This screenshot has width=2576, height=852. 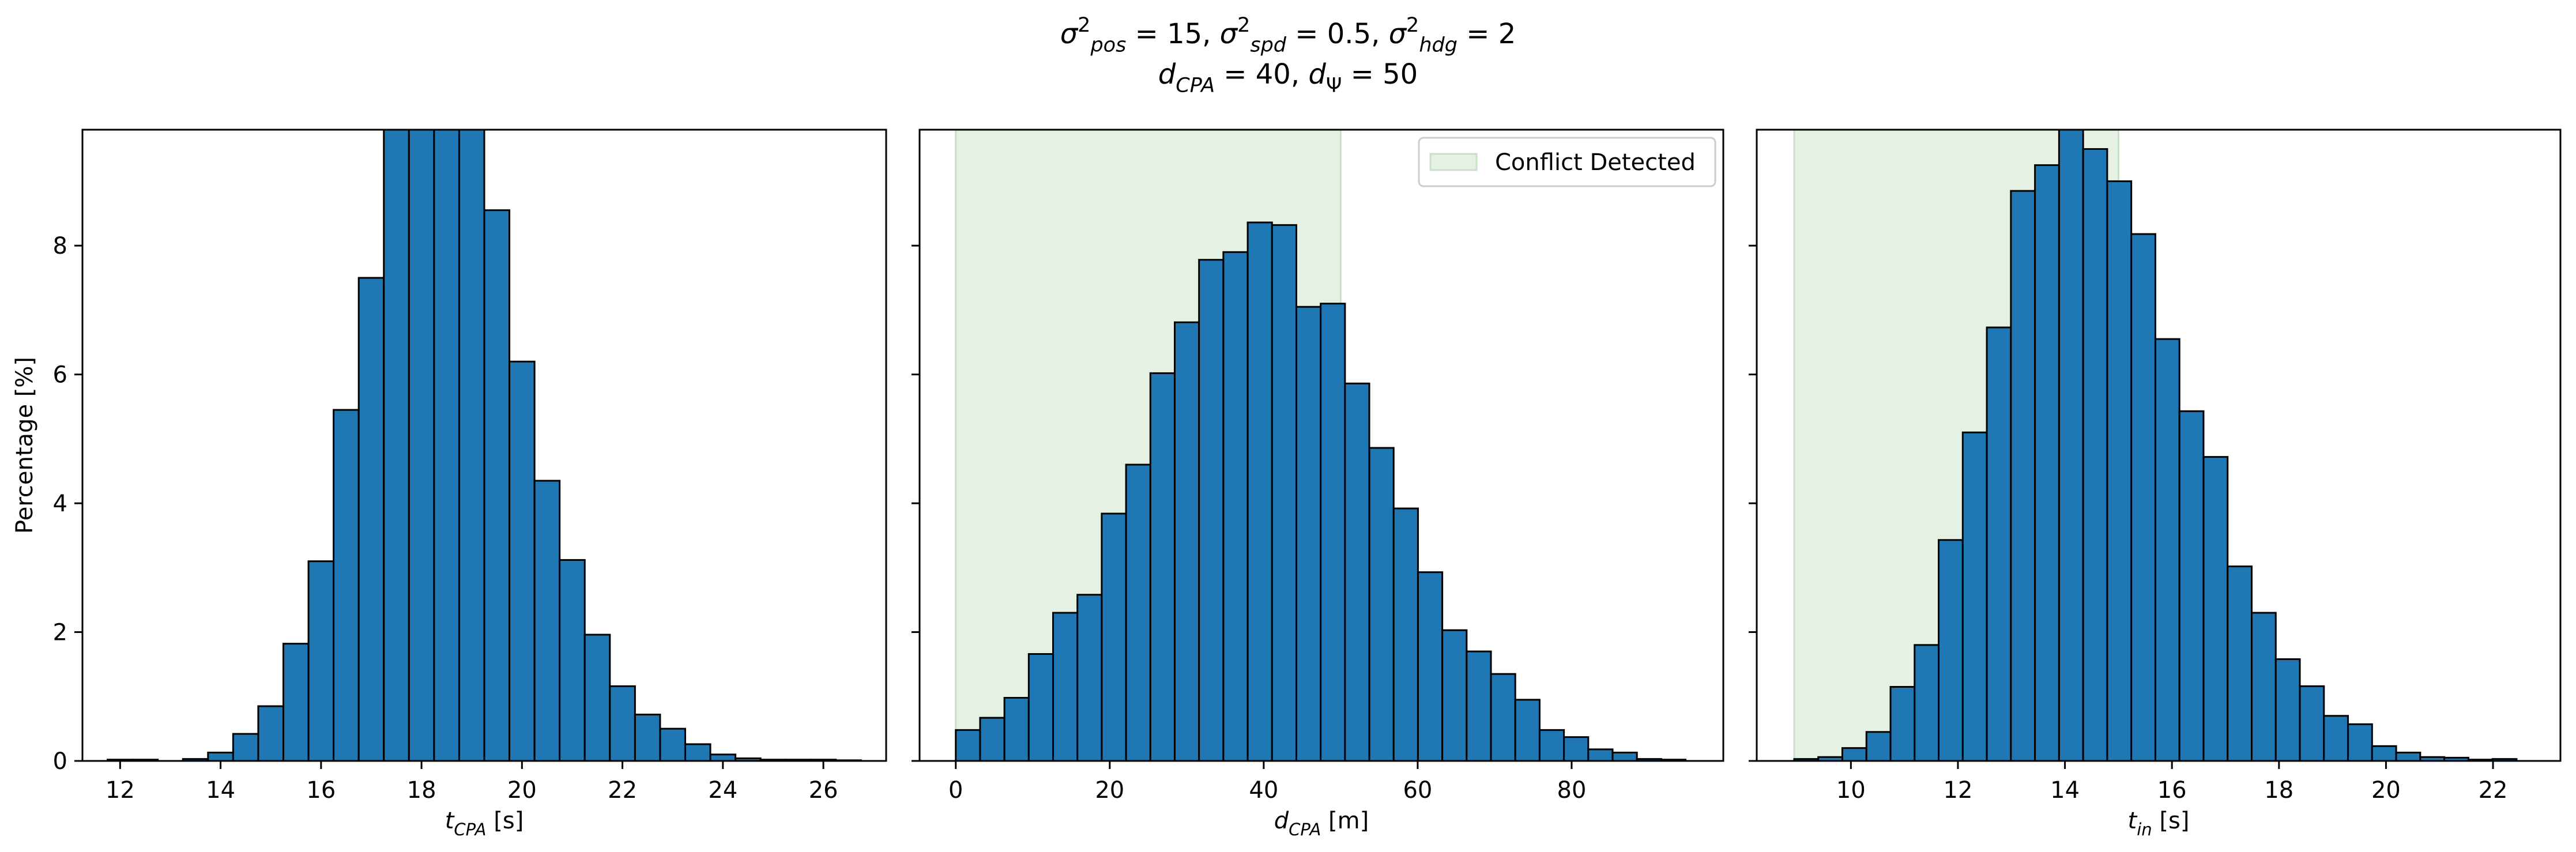 I want to click on y-tick-label: 8, so click(x=60, y=246).